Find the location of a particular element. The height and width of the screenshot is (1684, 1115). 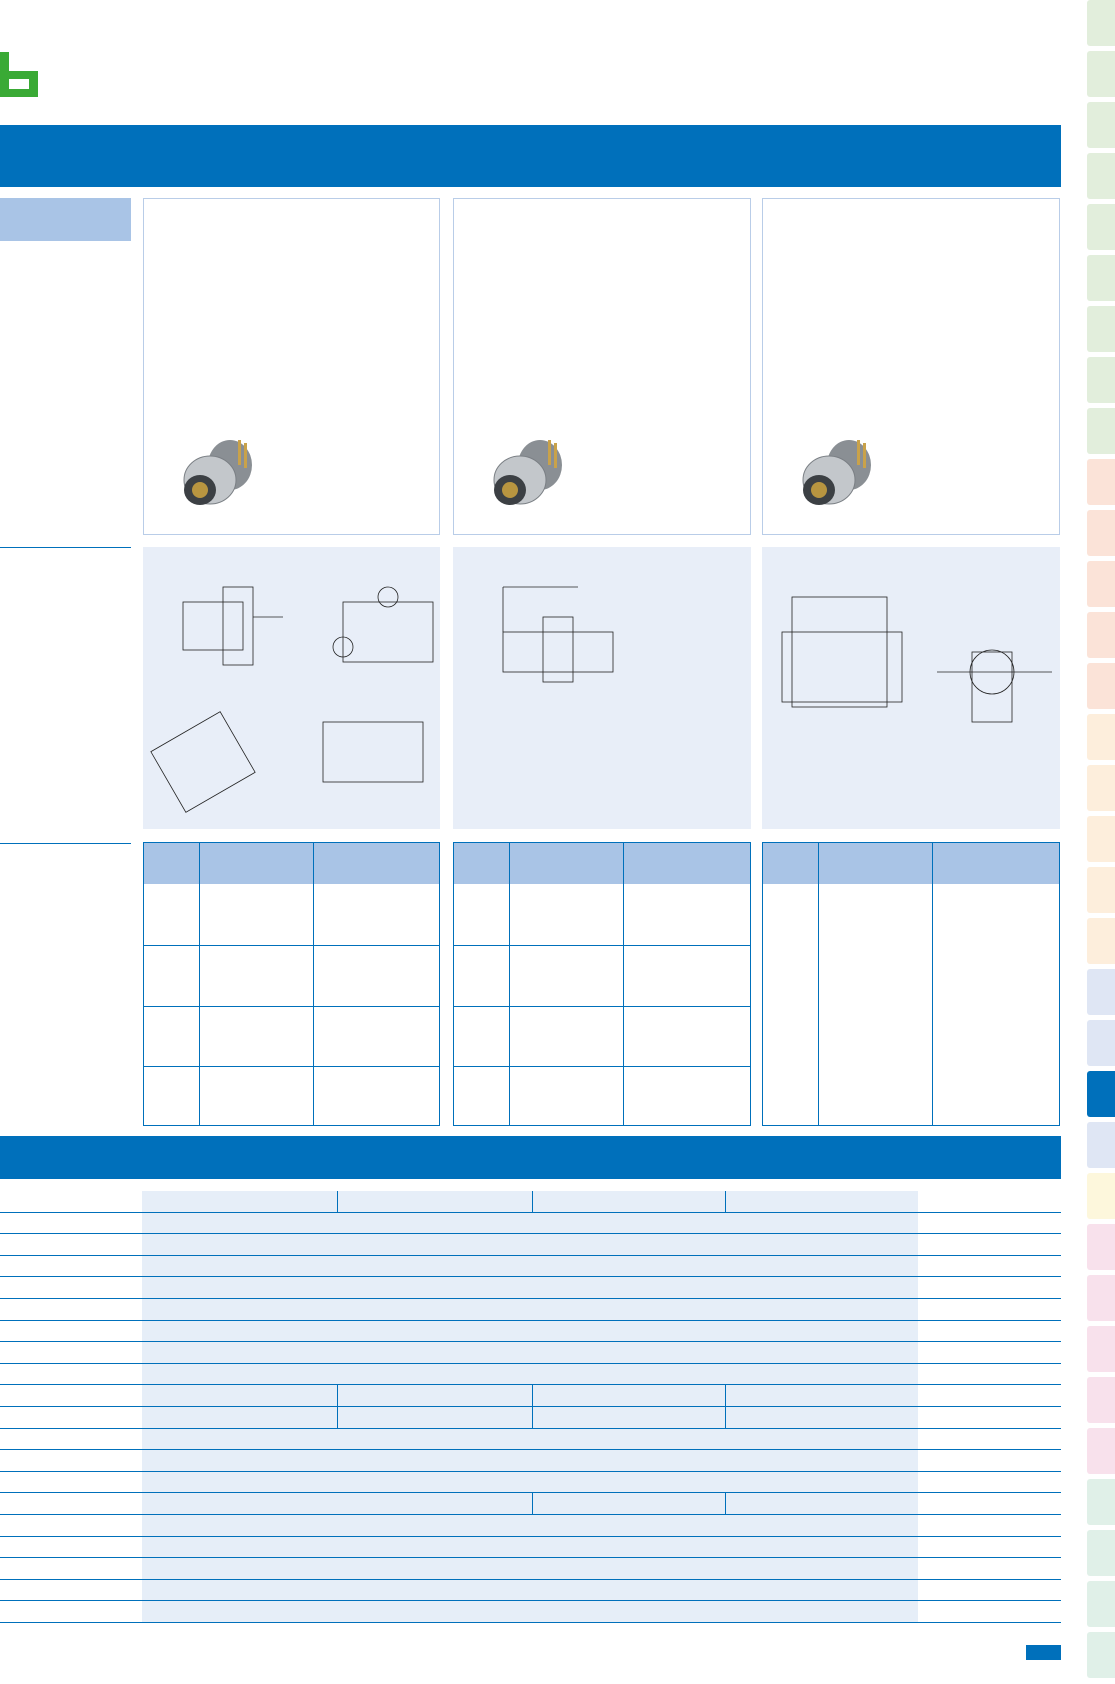

section-bar is located at coordinates (530, 1157).